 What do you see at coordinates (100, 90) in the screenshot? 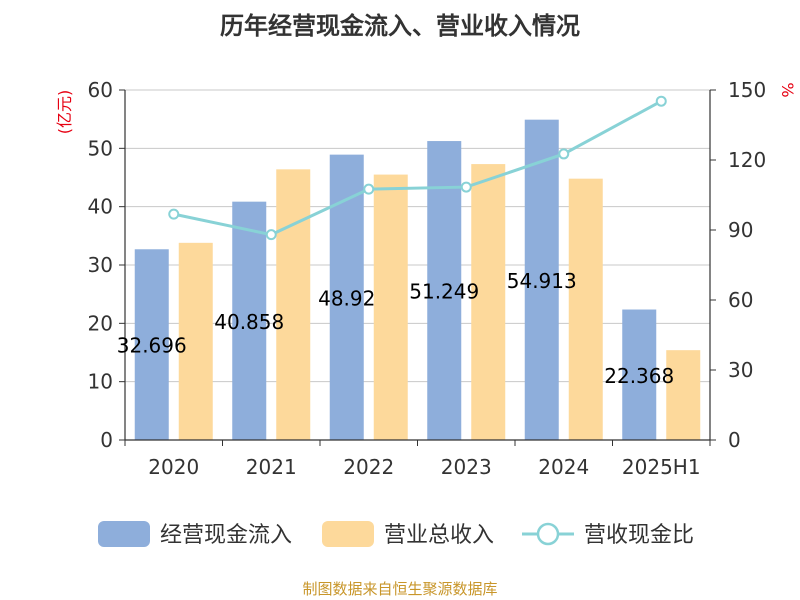
I see `left-tick-label: 60` at bounding box center [100, 90].